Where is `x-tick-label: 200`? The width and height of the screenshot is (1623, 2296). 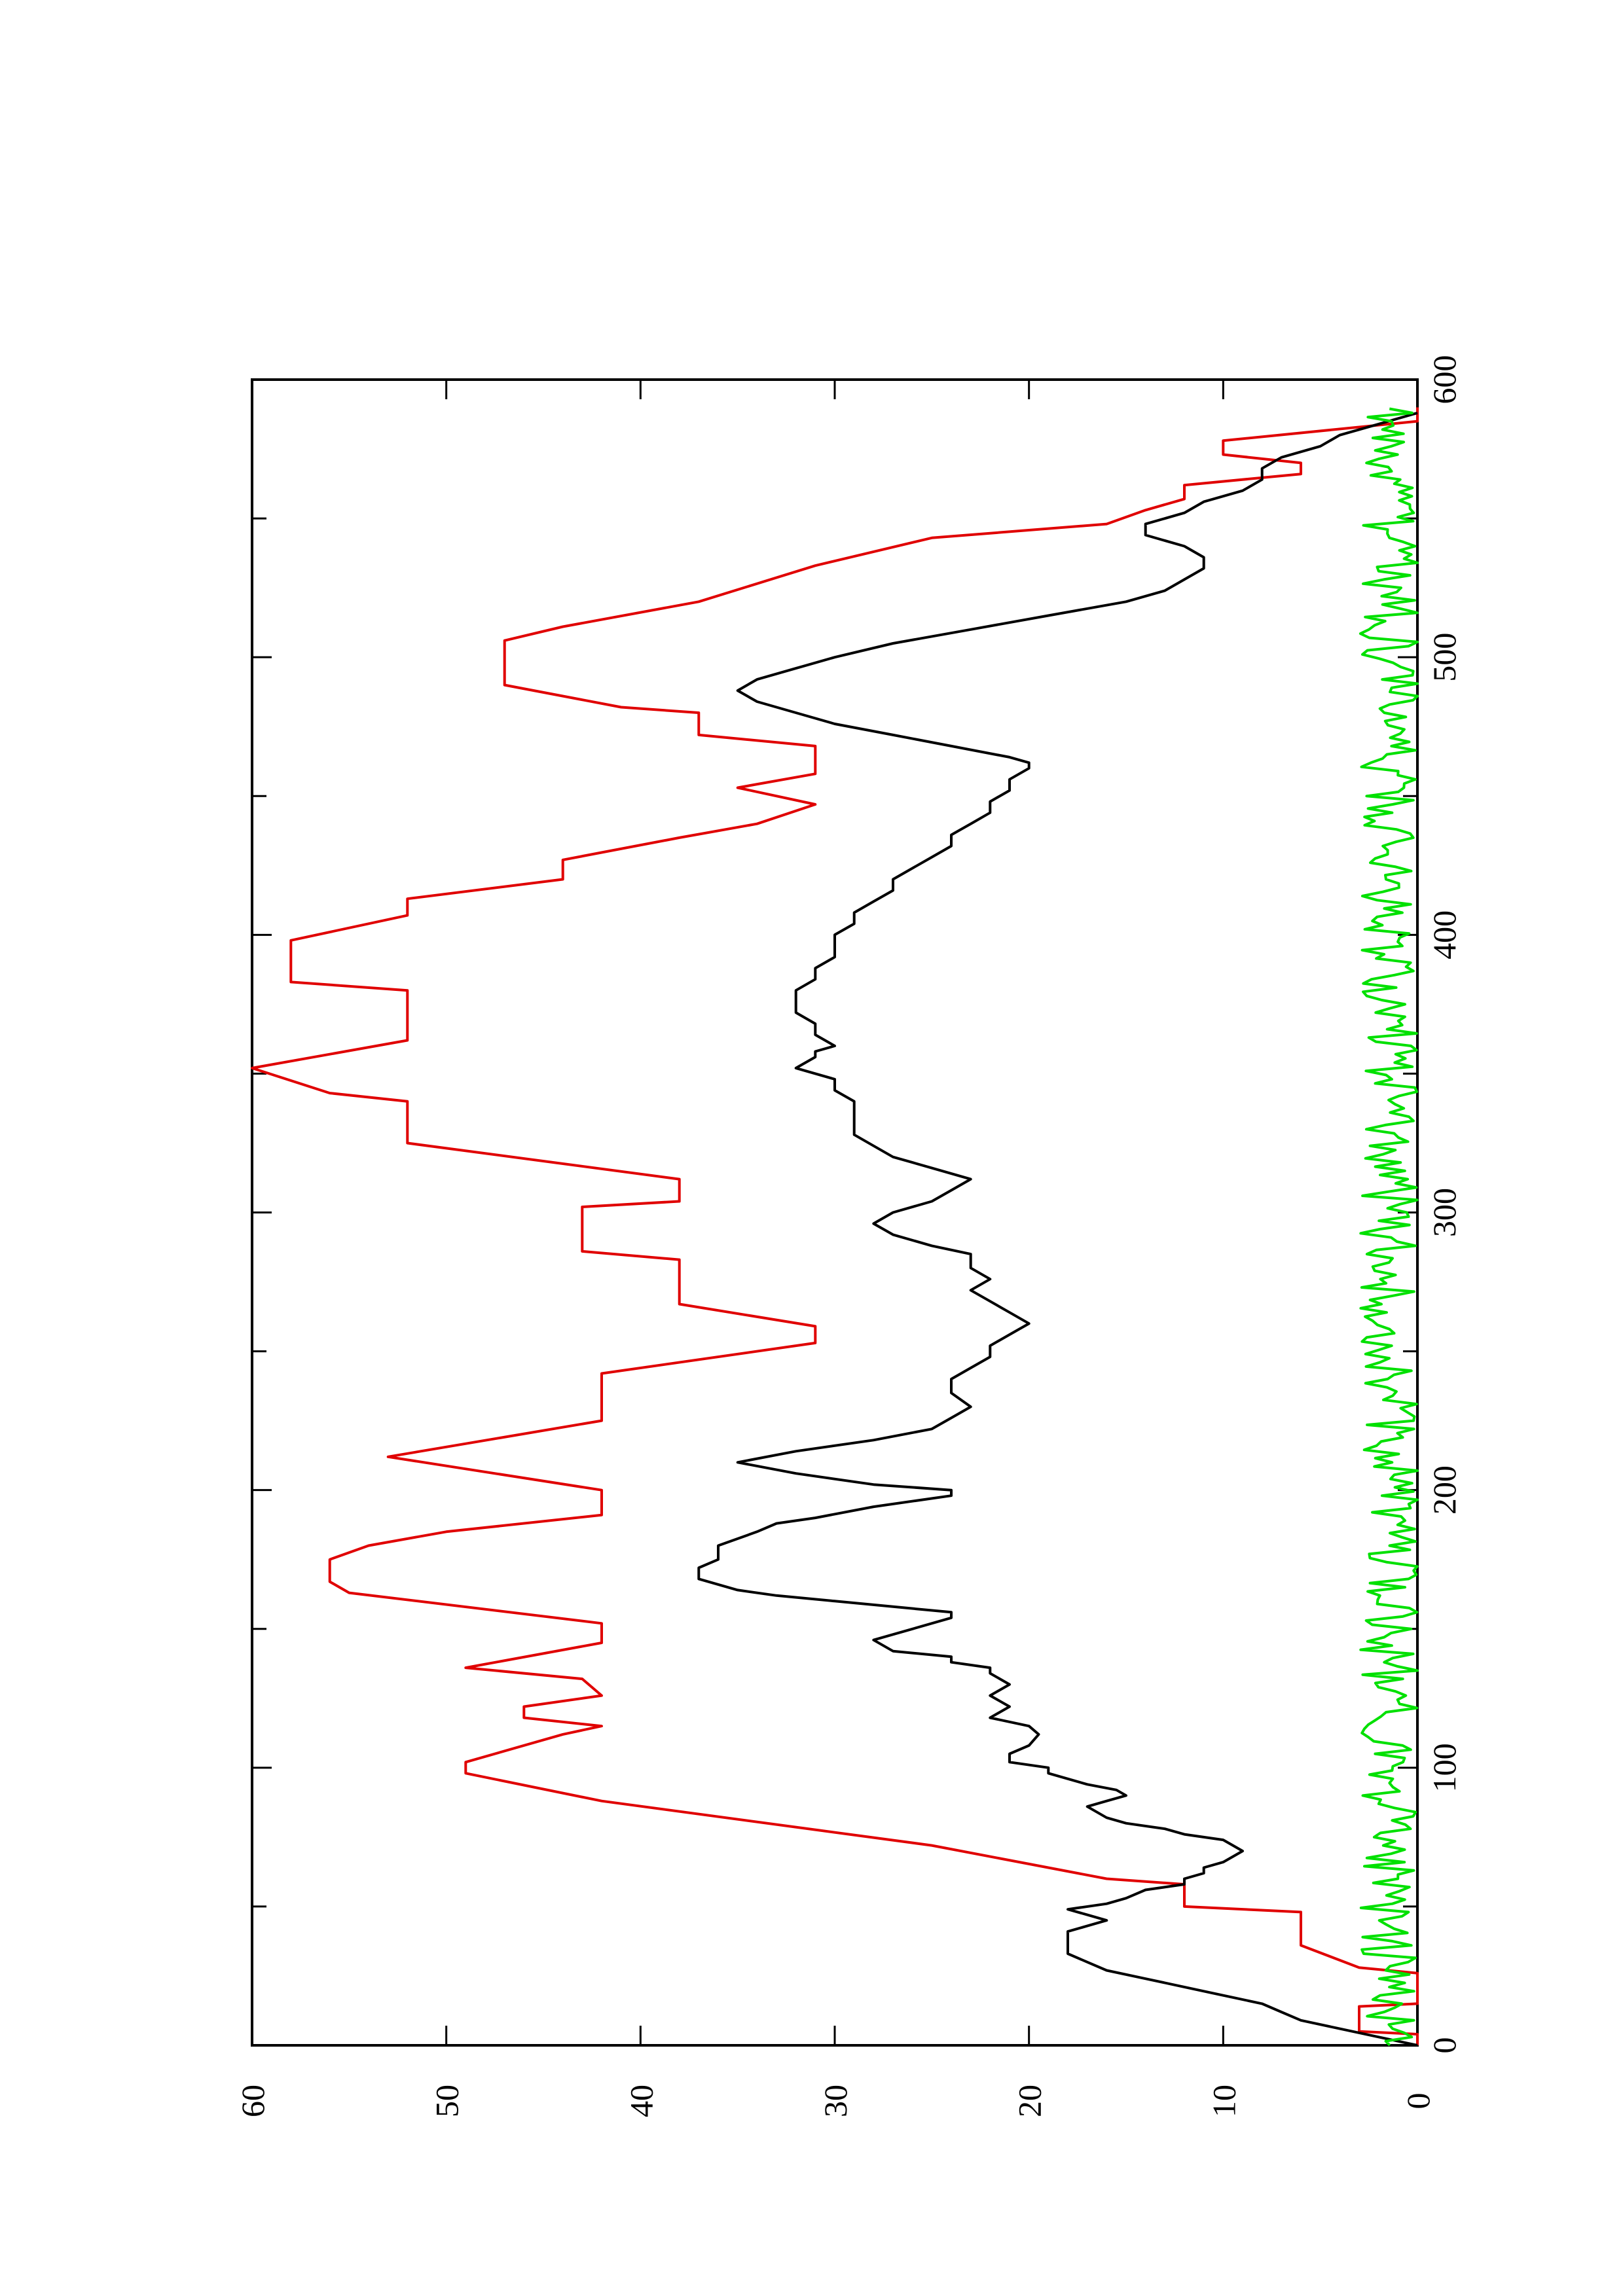 x-tick-label: 200 is located at coordinates (1444, 1490).